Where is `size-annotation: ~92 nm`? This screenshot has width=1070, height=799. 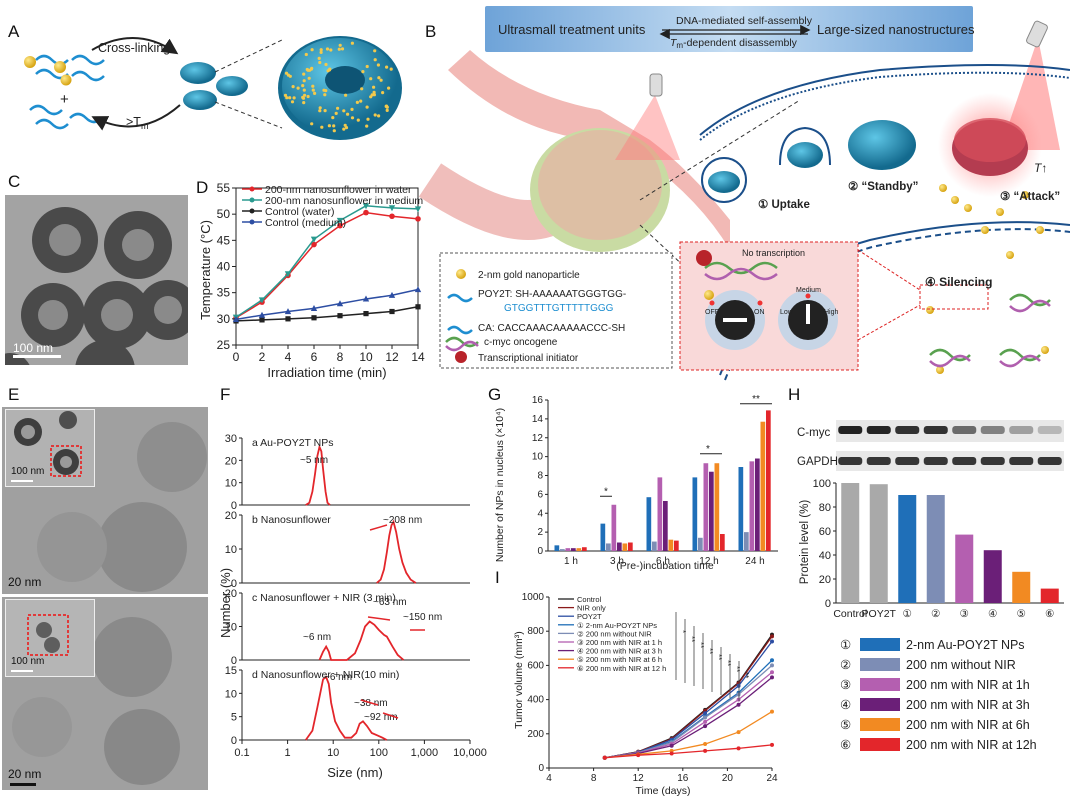 size-annotation: ~92 nm is located at coordinates (381, 717).